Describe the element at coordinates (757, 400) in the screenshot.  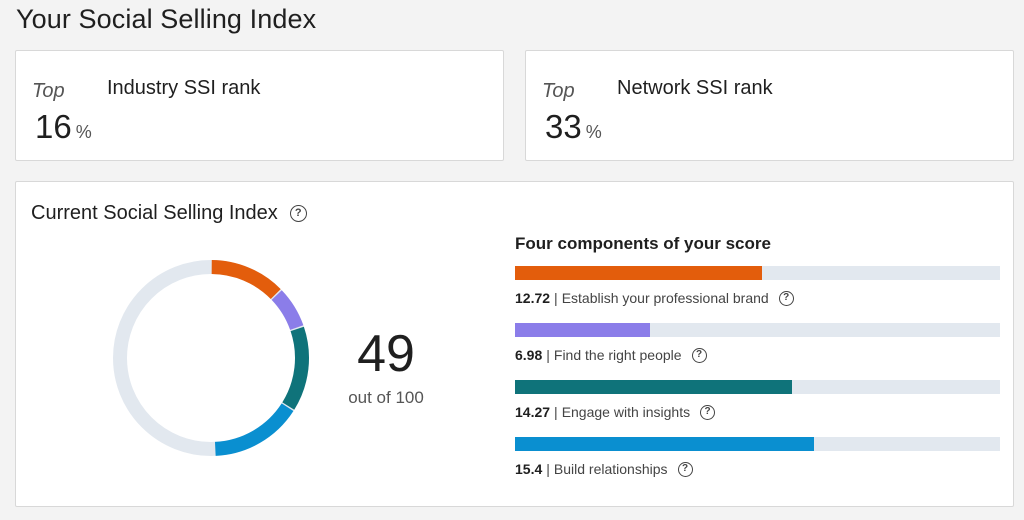
I see `component-engage-insights: 14.27 | Engage with insights ?` at that location.